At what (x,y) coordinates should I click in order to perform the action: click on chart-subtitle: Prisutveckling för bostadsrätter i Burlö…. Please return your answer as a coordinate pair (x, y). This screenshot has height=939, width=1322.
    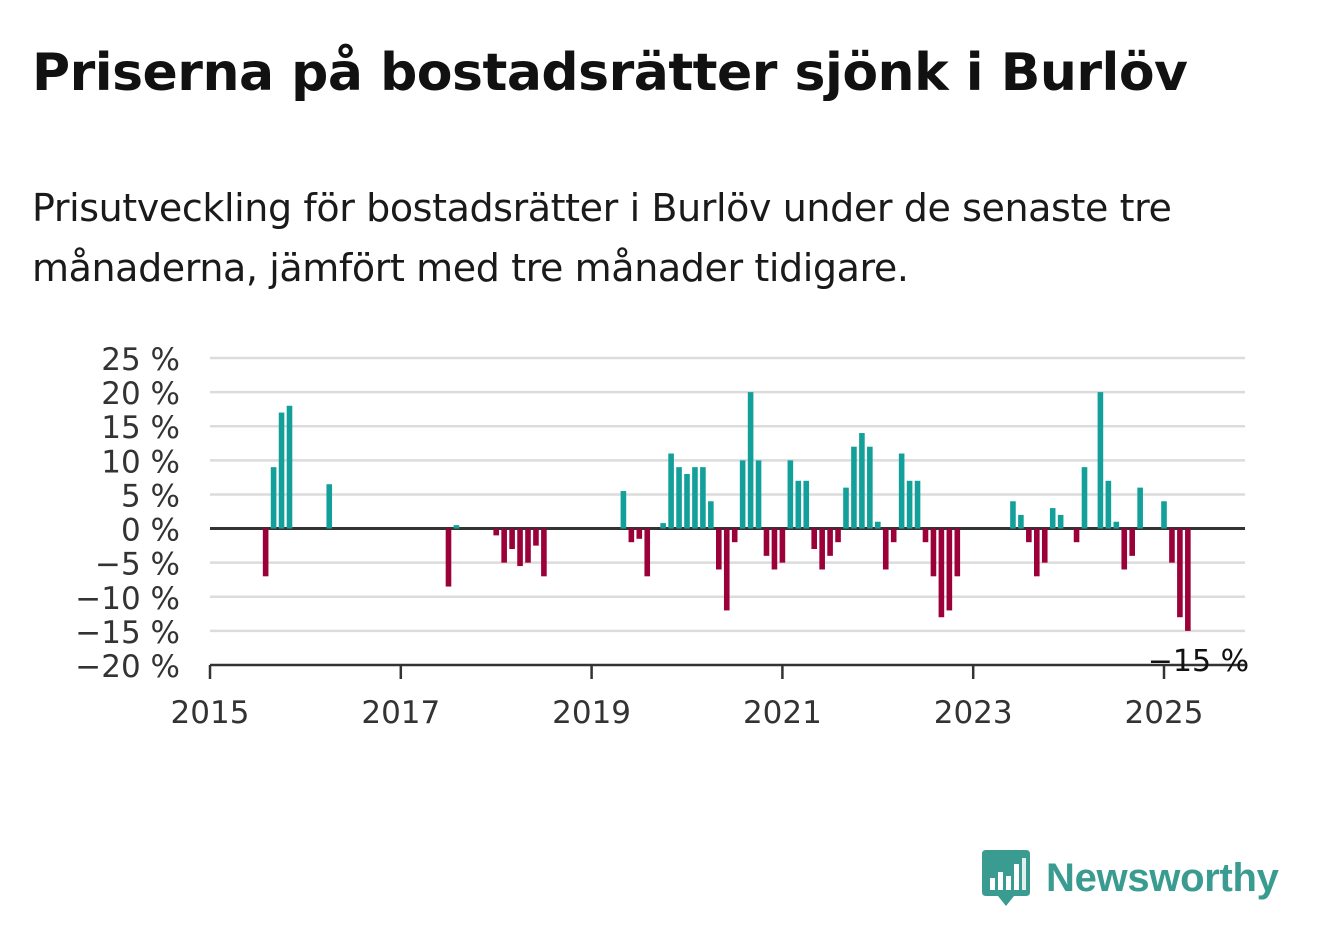
    Looking at the image, I should click on (602, 238).